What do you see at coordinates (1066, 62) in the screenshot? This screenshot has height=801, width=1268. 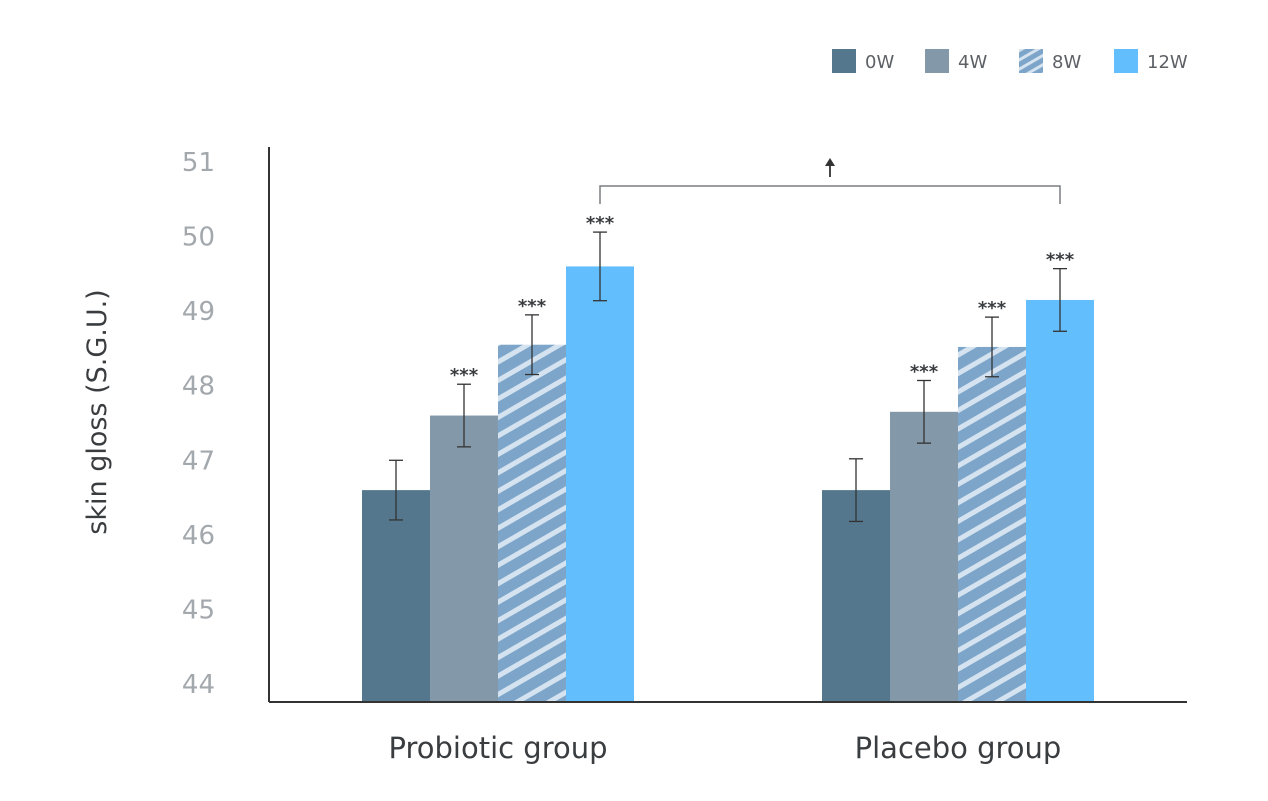 I see `legend-label-8w: 8W` at bounding box center [1066, 62].